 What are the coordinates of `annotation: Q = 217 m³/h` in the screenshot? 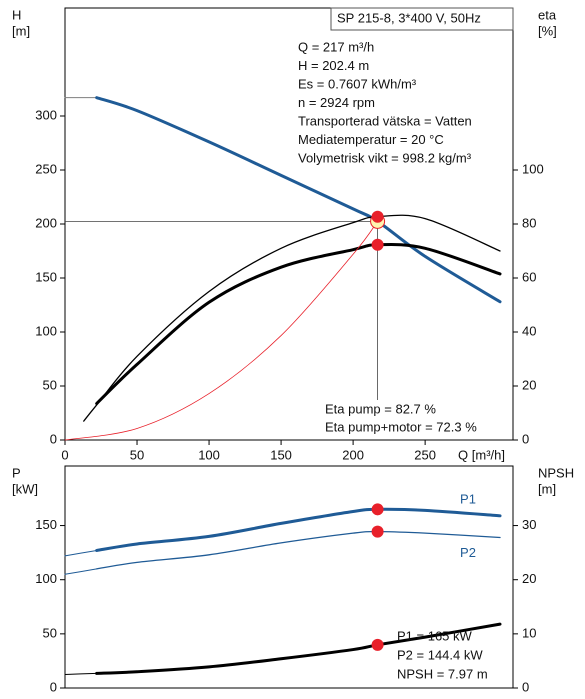 It's located at (336, 46).